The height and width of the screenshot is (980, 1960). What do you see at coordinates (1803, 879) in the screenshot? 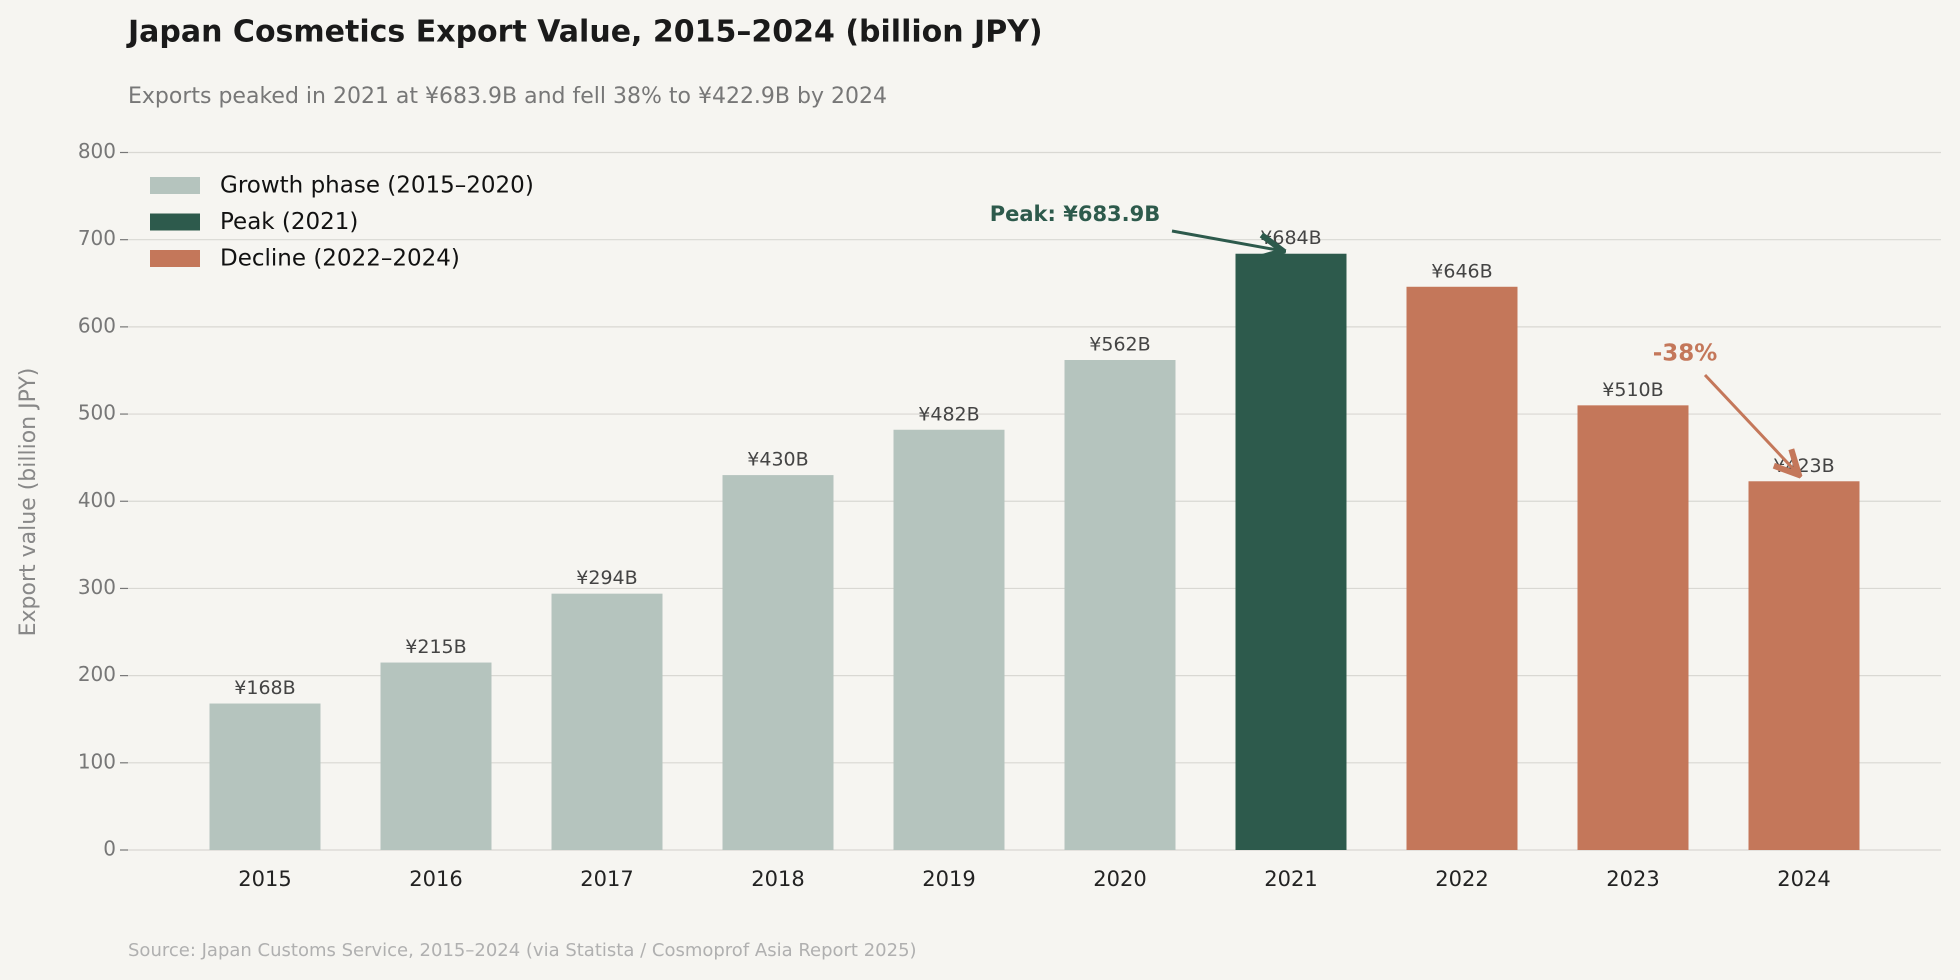
I see `x-tick-label: 2024` at bounding box center [1803, 879].